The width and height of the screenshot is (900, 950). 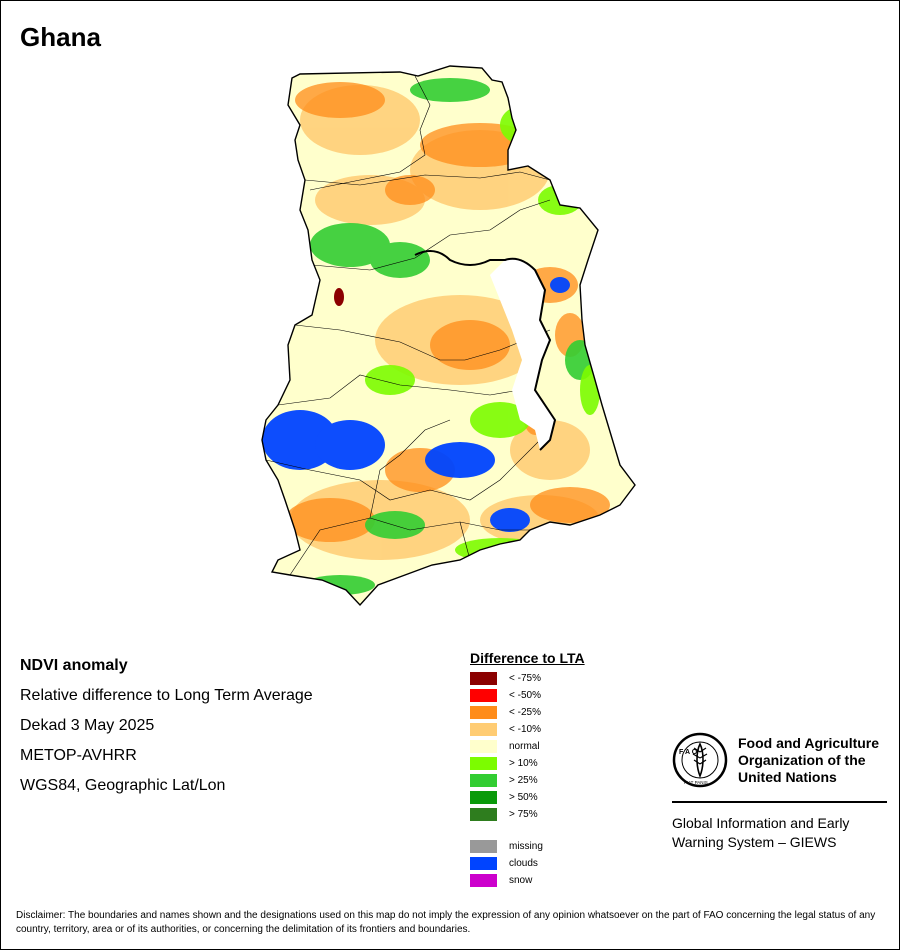 I want to click on legend-item: > 75%, so click(x=527, y=815).